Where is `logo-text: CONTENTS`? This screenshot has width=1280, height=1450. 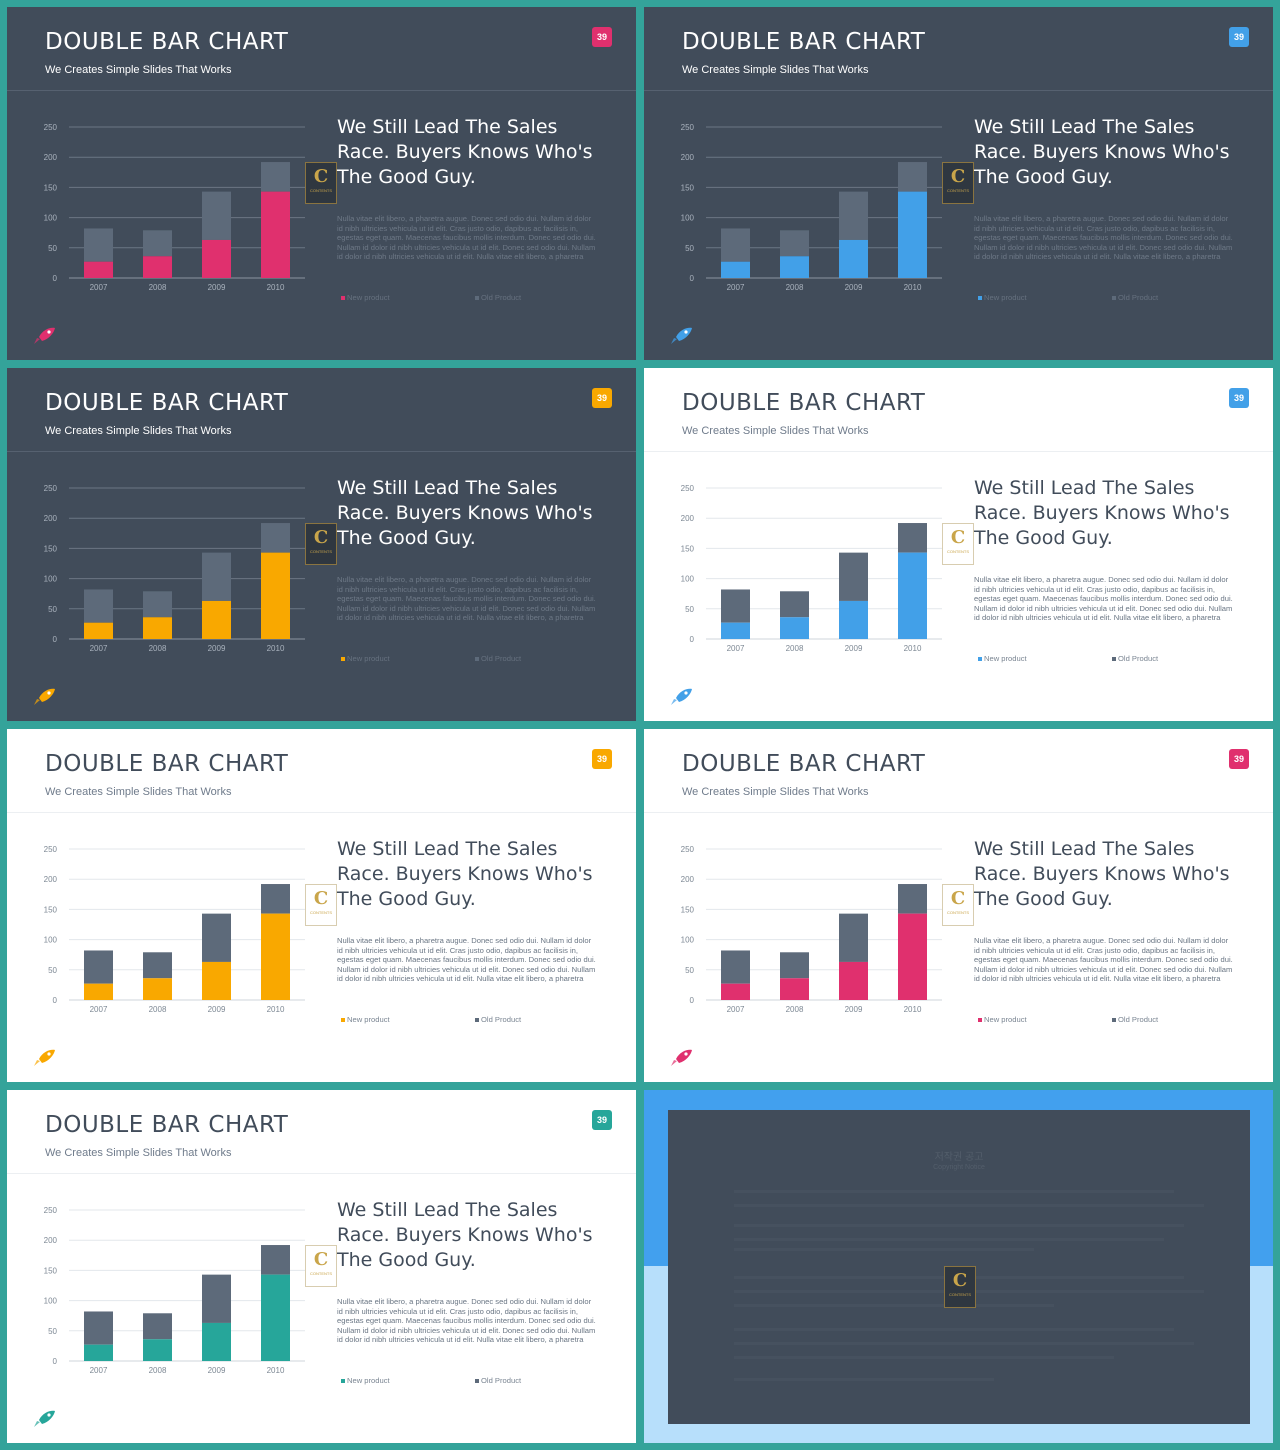 logo-text: CONTENTS is located at coordinates (321, 1273).